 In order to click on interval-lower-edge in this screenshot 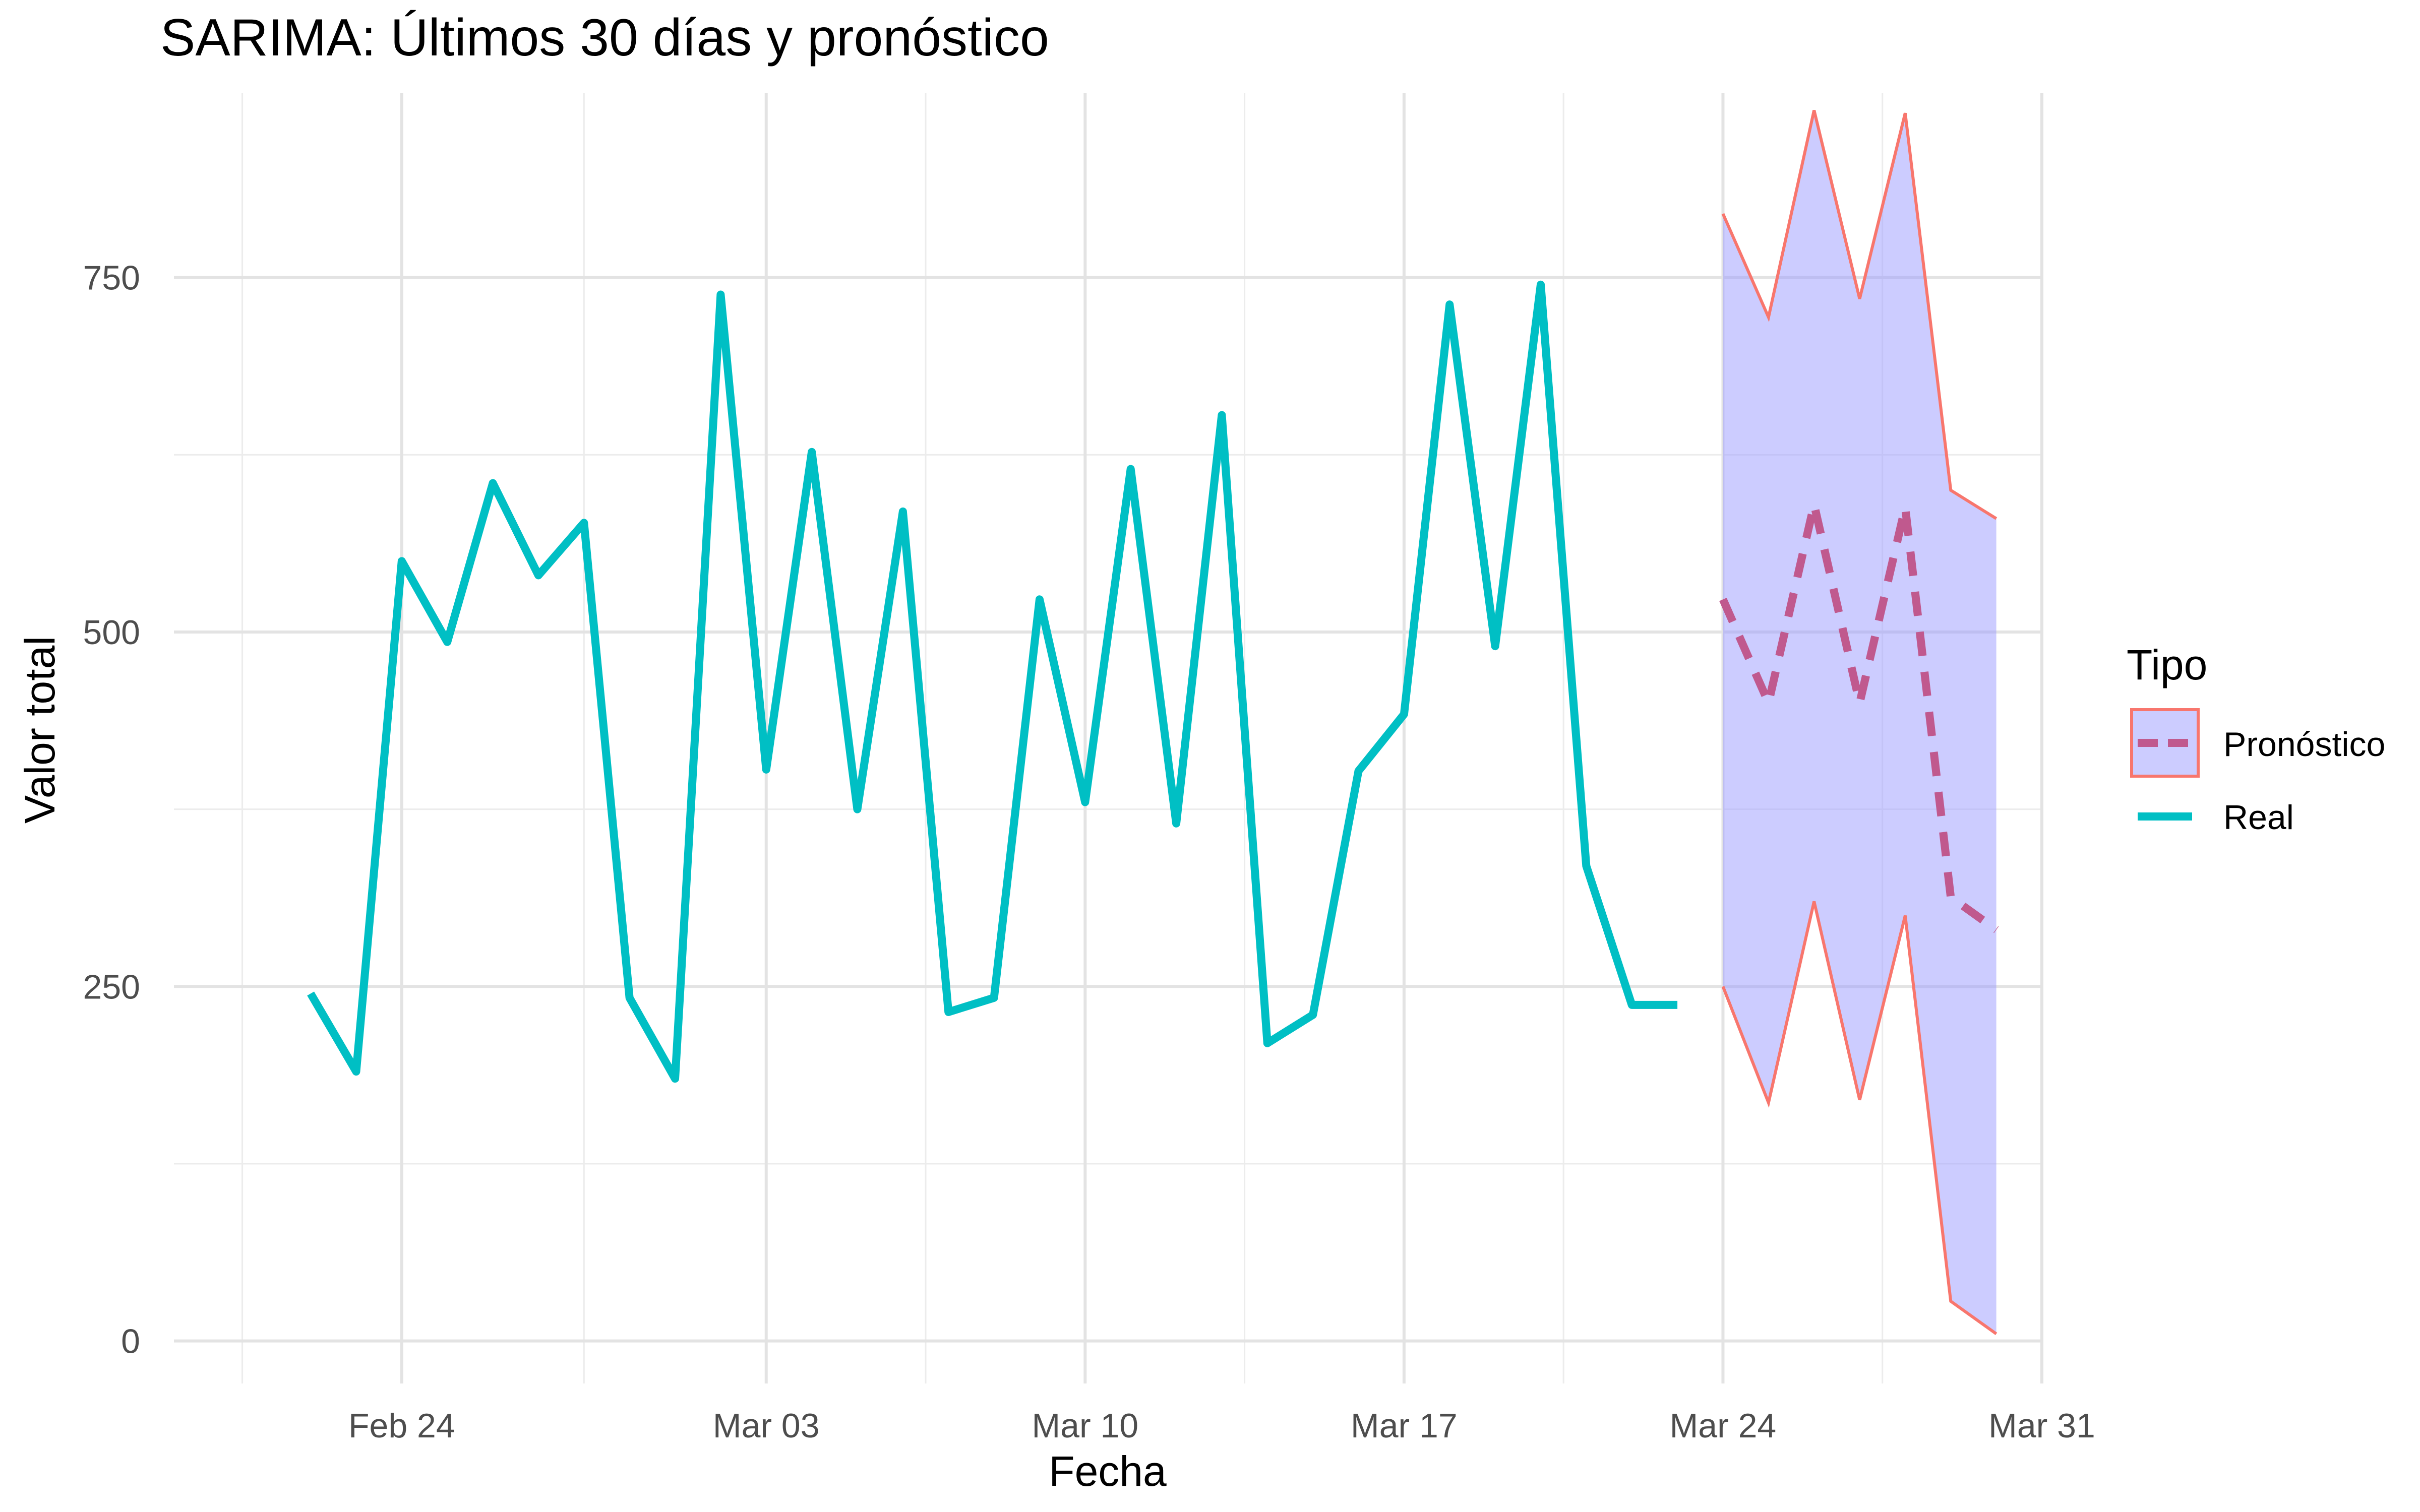, I will do `click(1859, 1118)`.